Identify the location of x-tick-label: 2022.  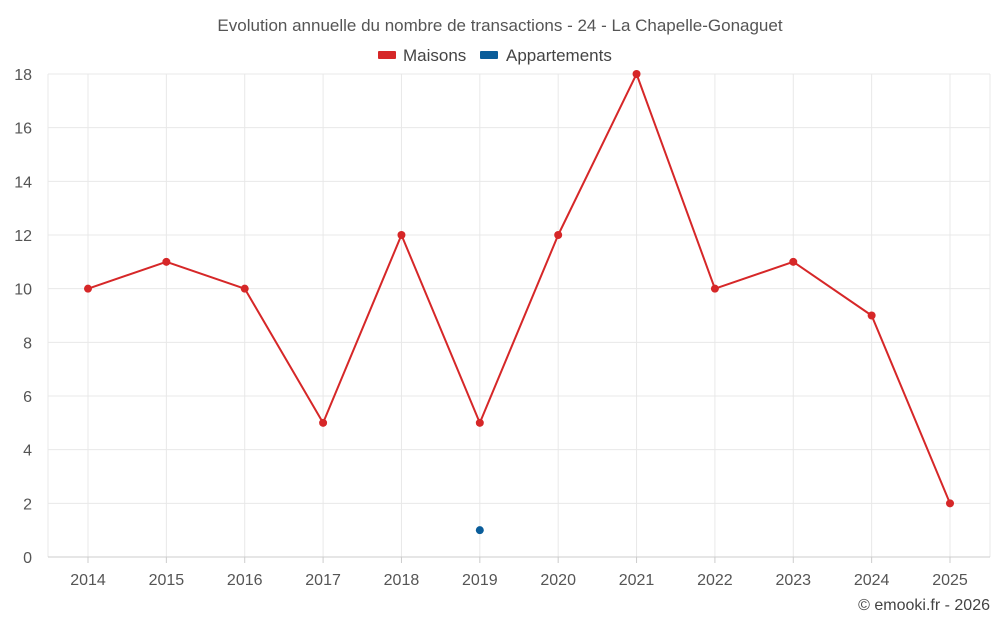
(715, 580).